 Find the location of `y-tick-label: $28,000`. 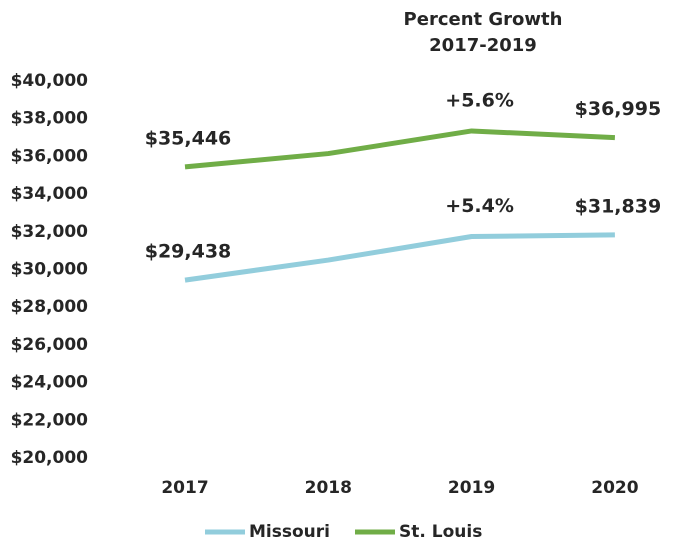

y-tick-label: $28,000 is located at coordinates (50, 307).